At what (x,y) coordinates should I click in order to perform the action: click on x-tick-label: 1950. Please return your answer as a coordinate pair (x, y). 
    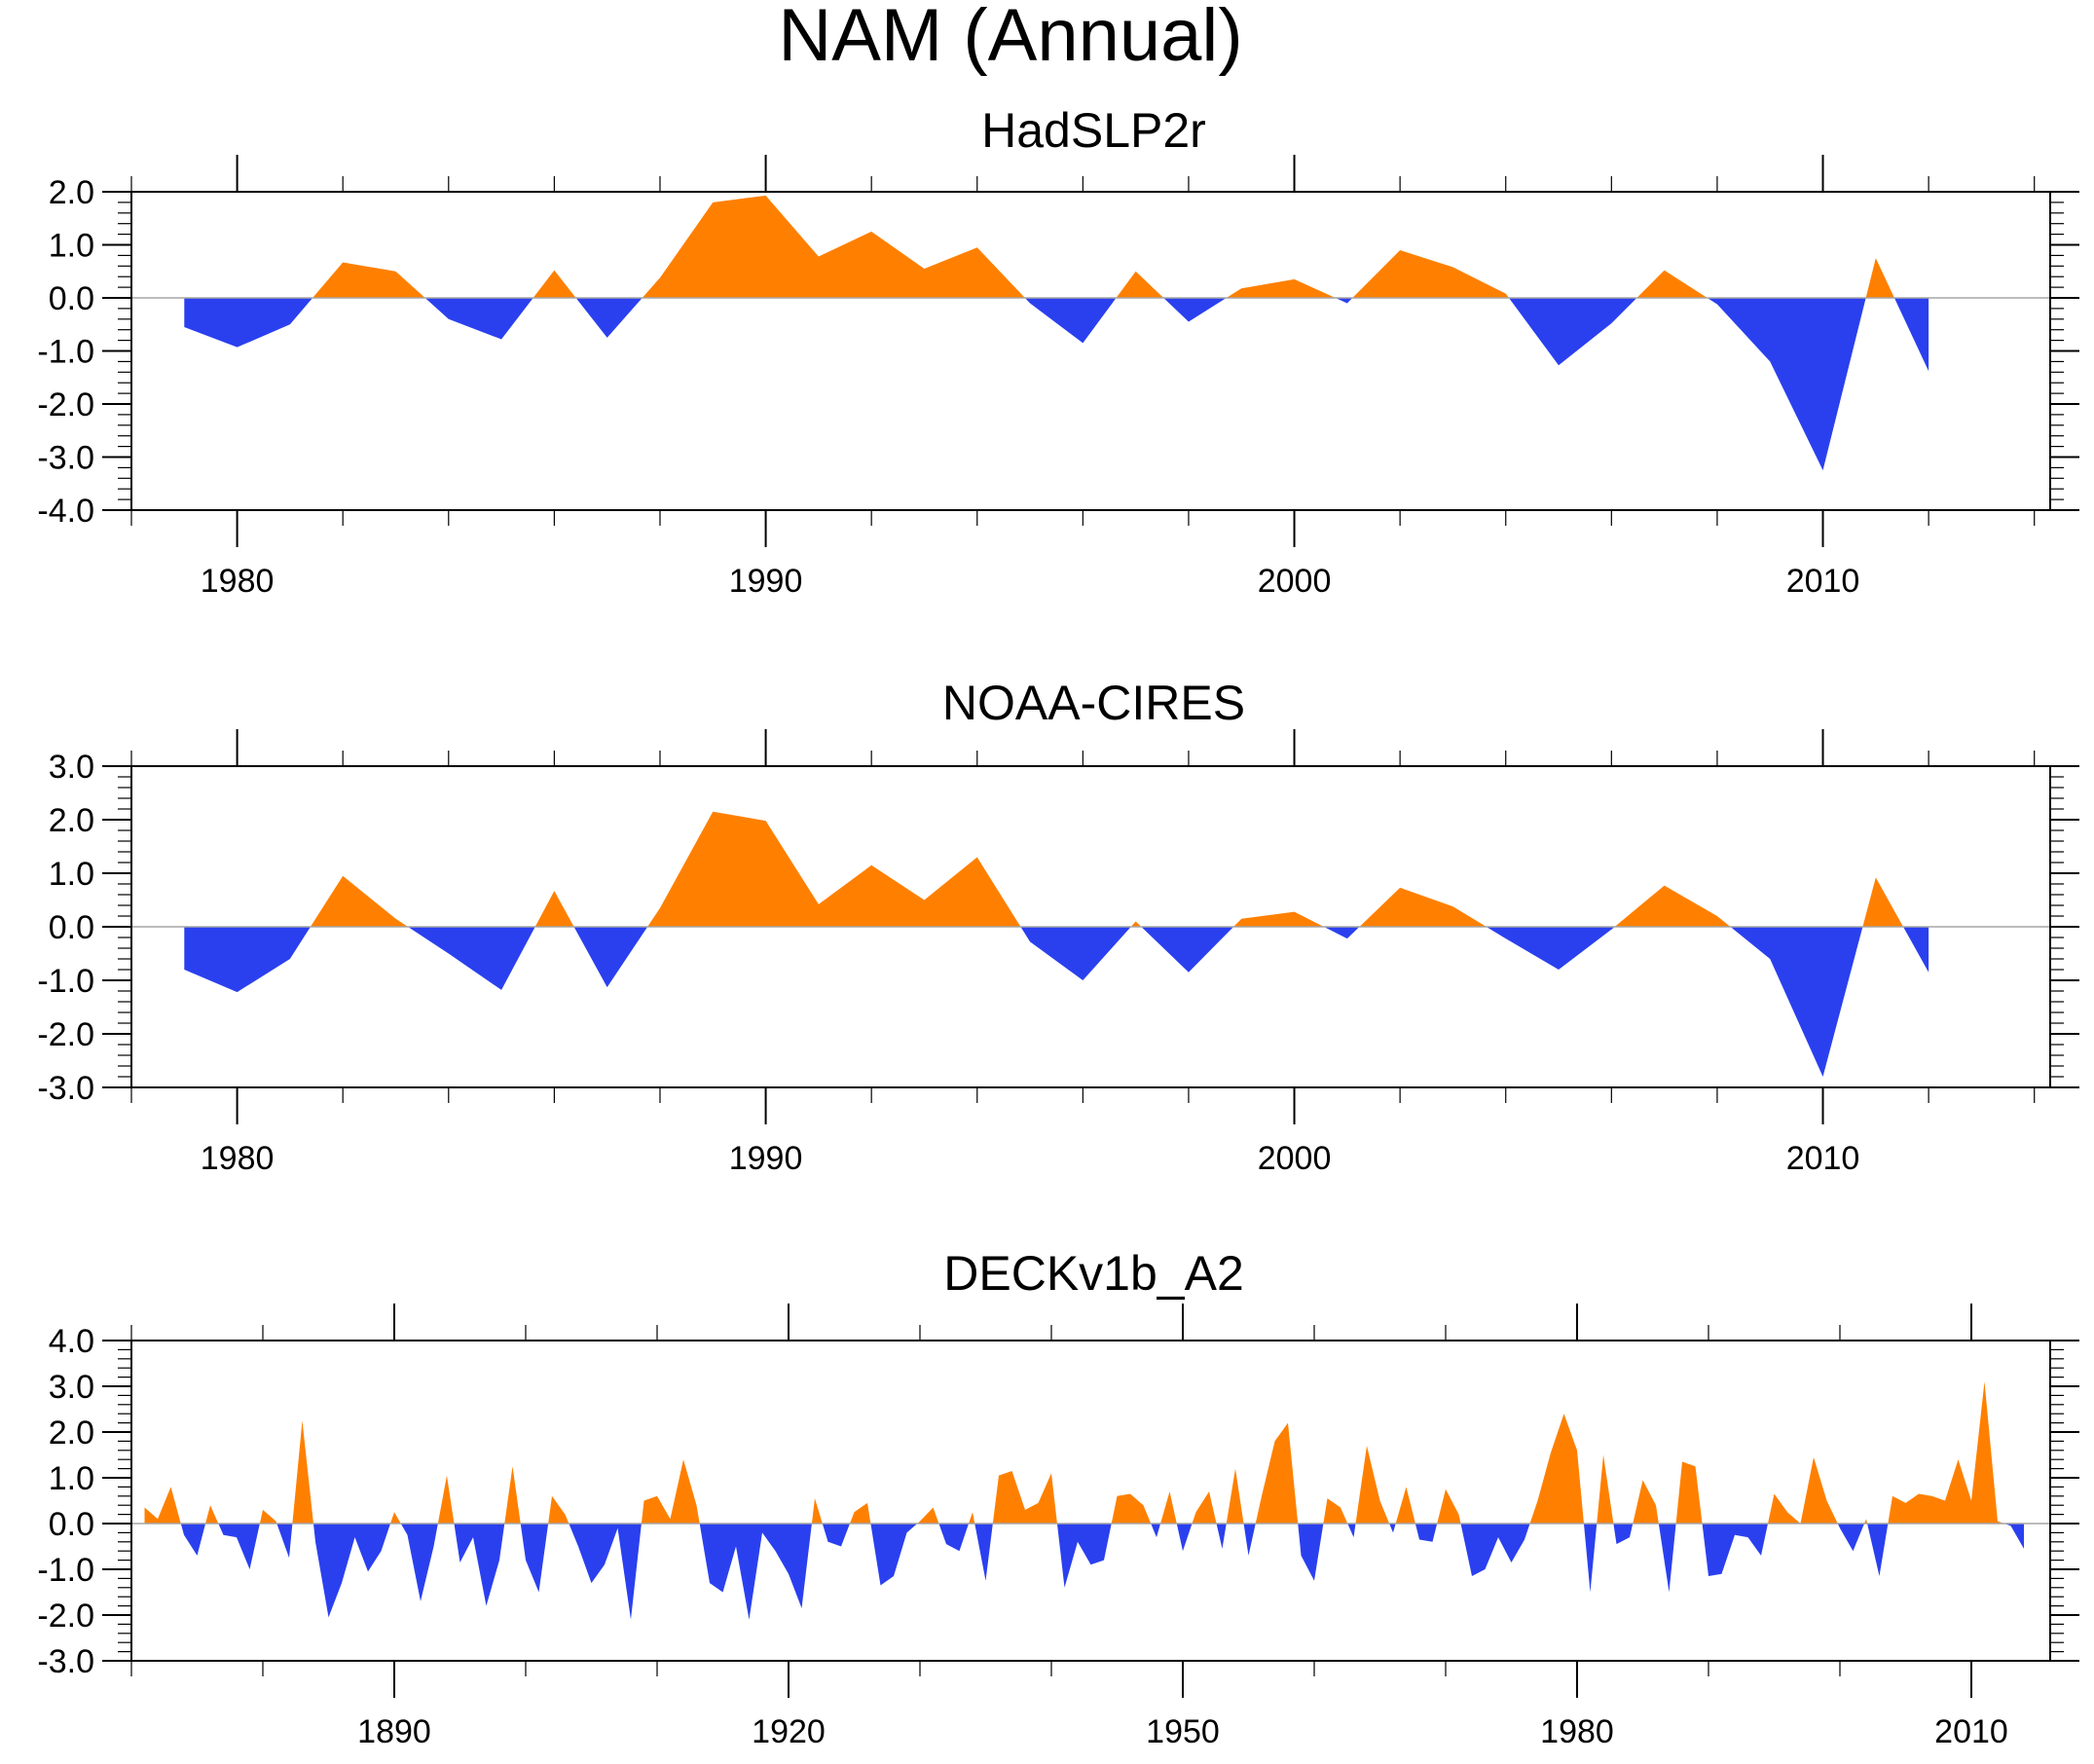
    Looking at the image, I should click on (1183, 1731).